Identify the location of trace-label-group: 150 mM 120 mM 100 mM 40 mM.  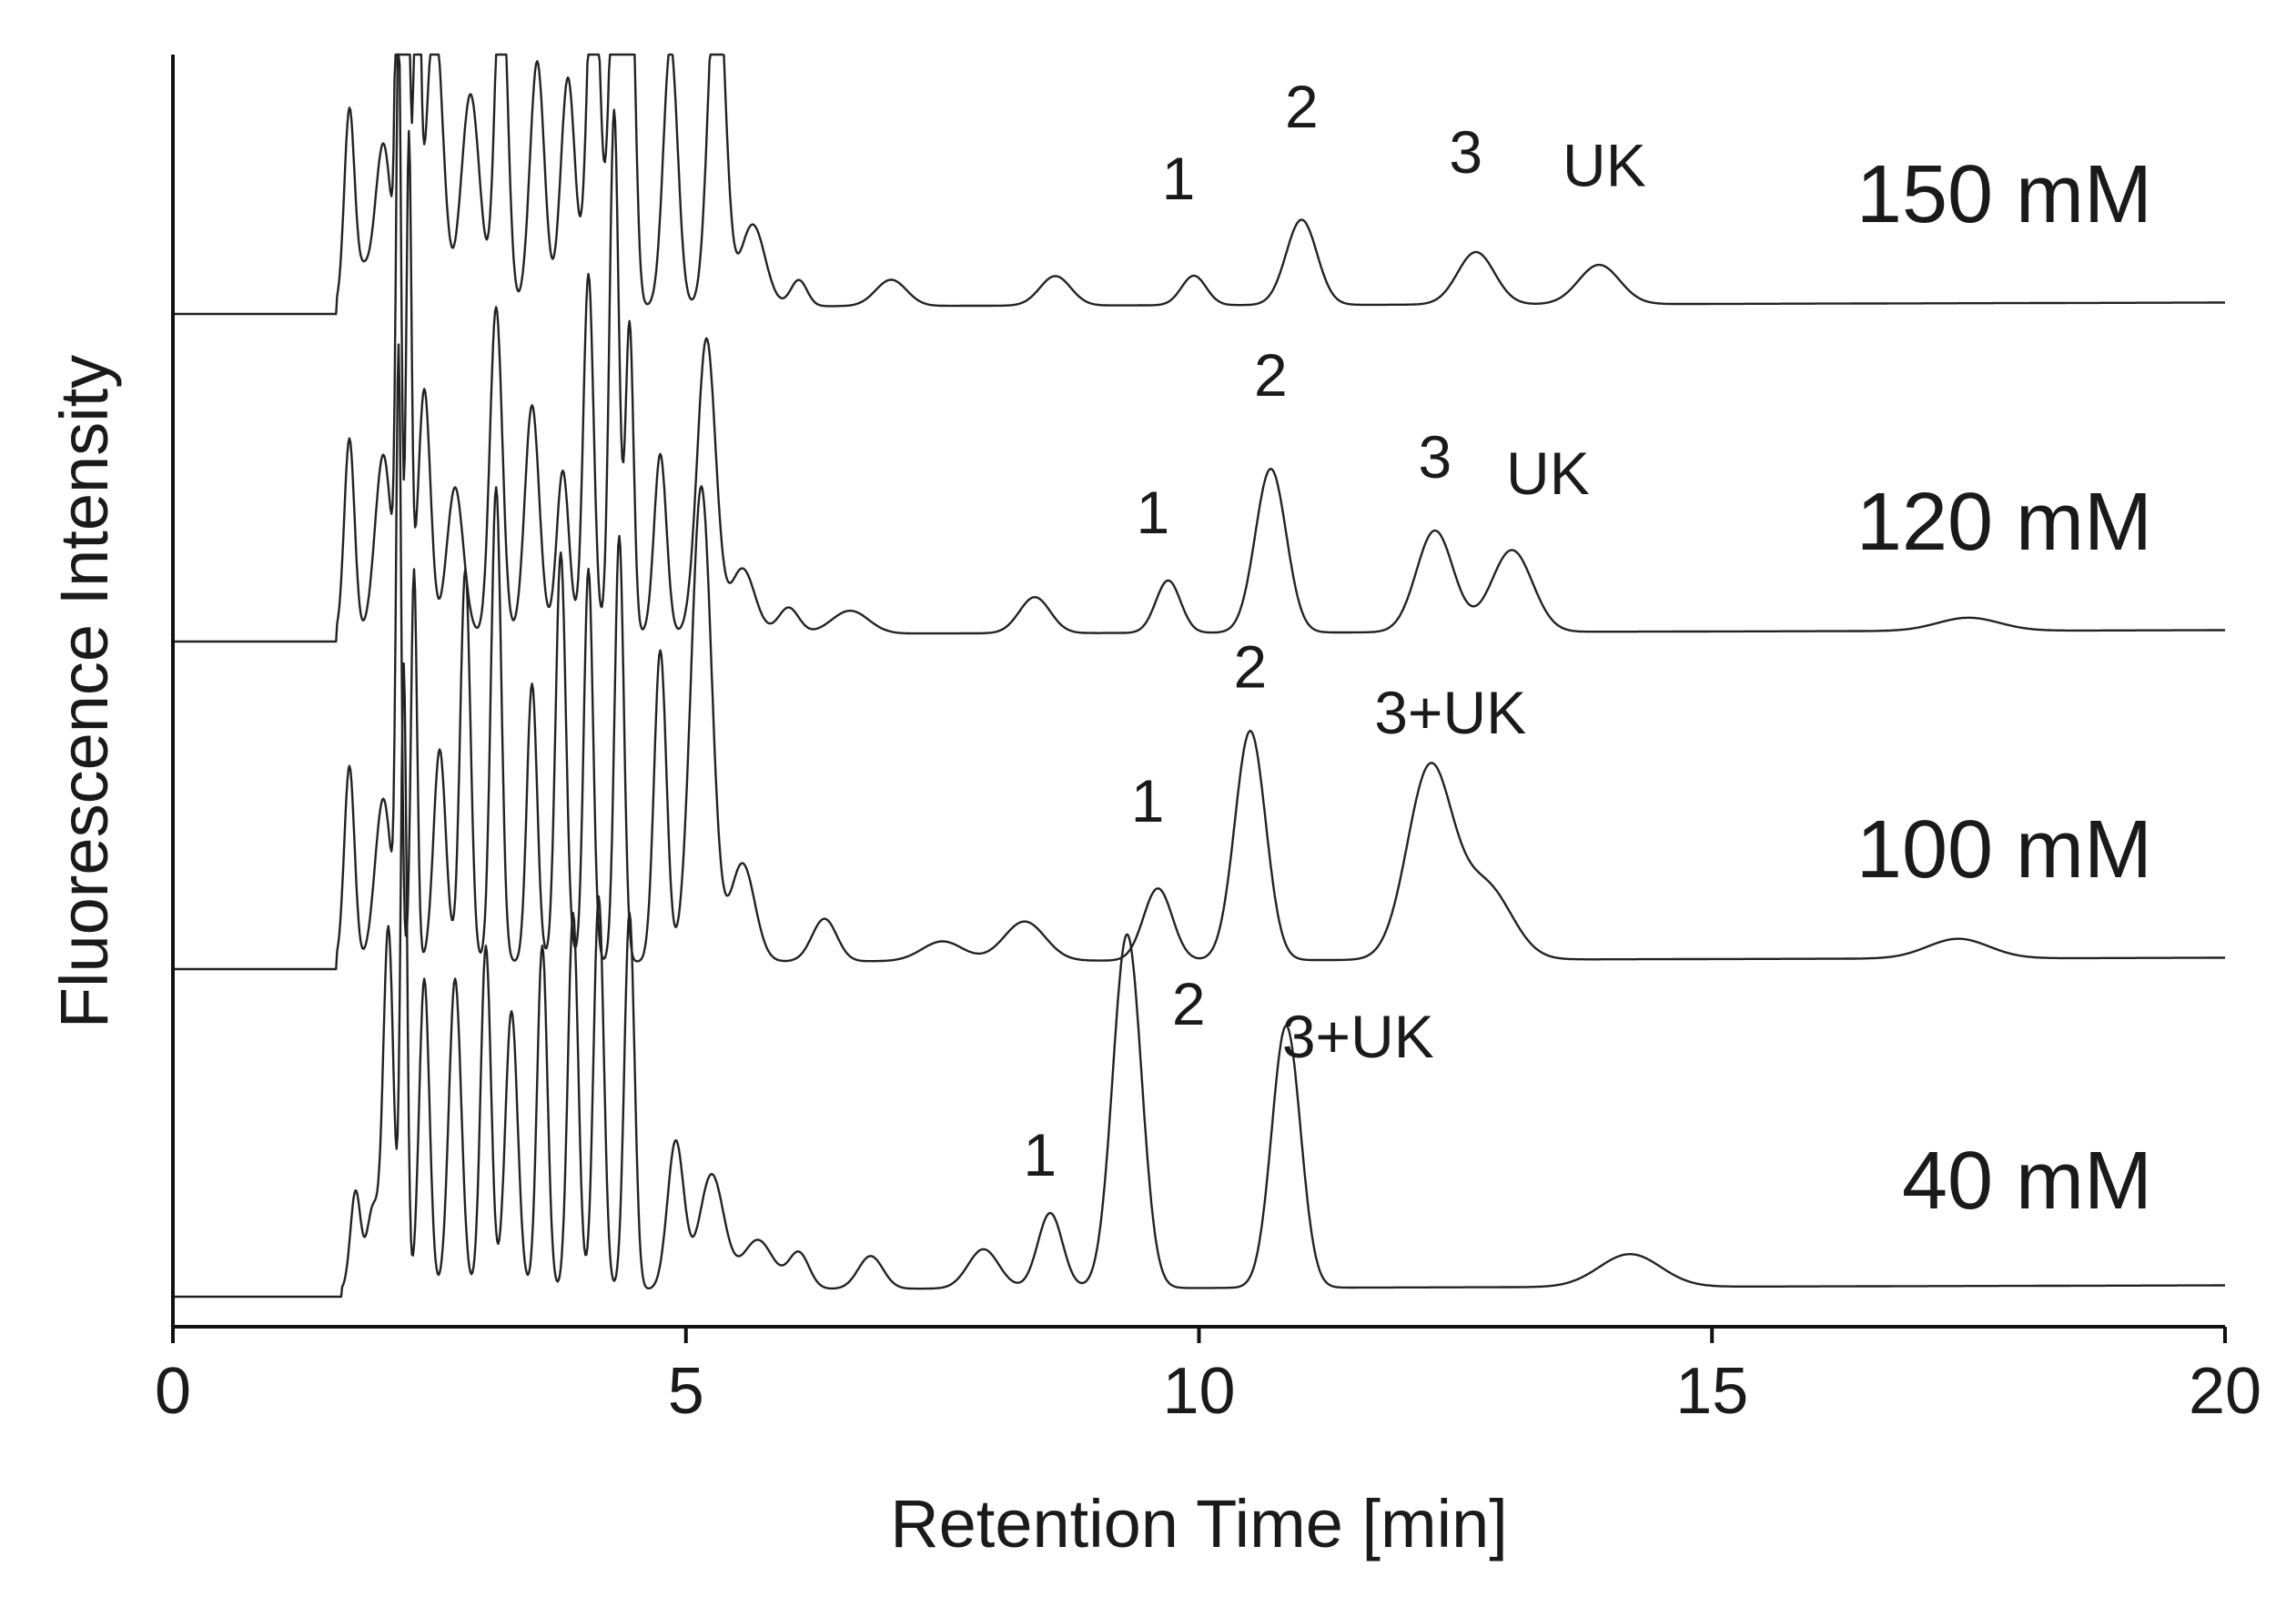
(2004, 688).